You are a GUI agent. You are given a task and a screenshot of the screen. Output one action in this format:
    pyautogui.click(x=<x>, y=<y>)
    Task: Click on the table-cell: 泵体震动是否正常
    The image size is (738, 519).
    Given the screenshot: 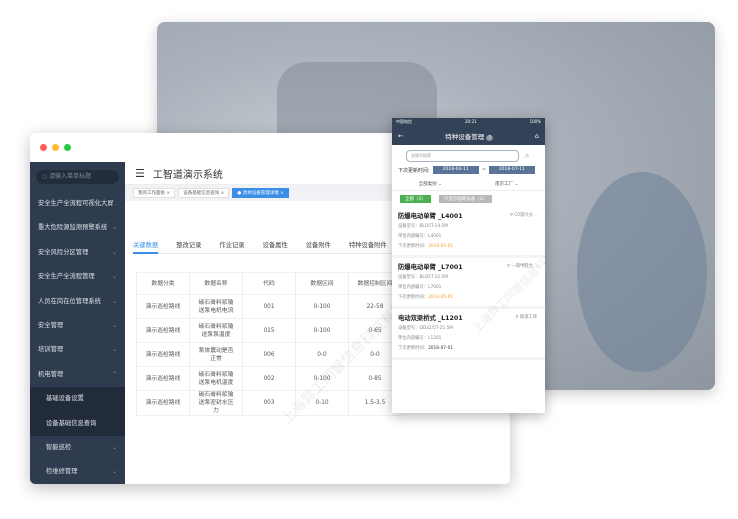 What is the action you would take?
    pyautogui.click(x=216, y=354)
    